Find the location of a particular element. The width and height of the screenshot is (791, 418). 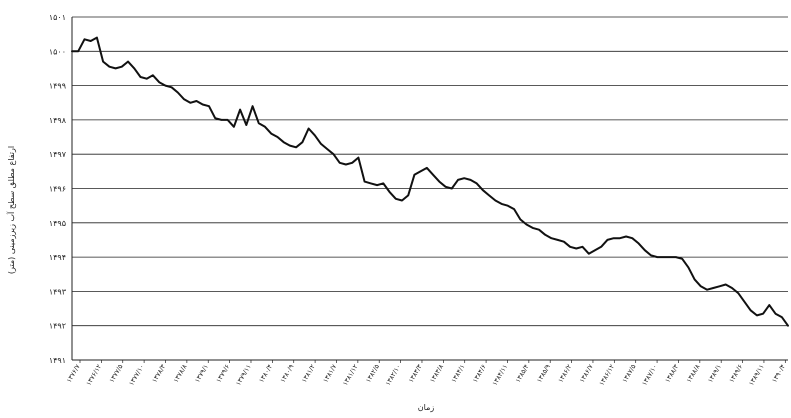

x-tick-label: ۱۳۸۸/۳ is located at coordinates (671, 373).